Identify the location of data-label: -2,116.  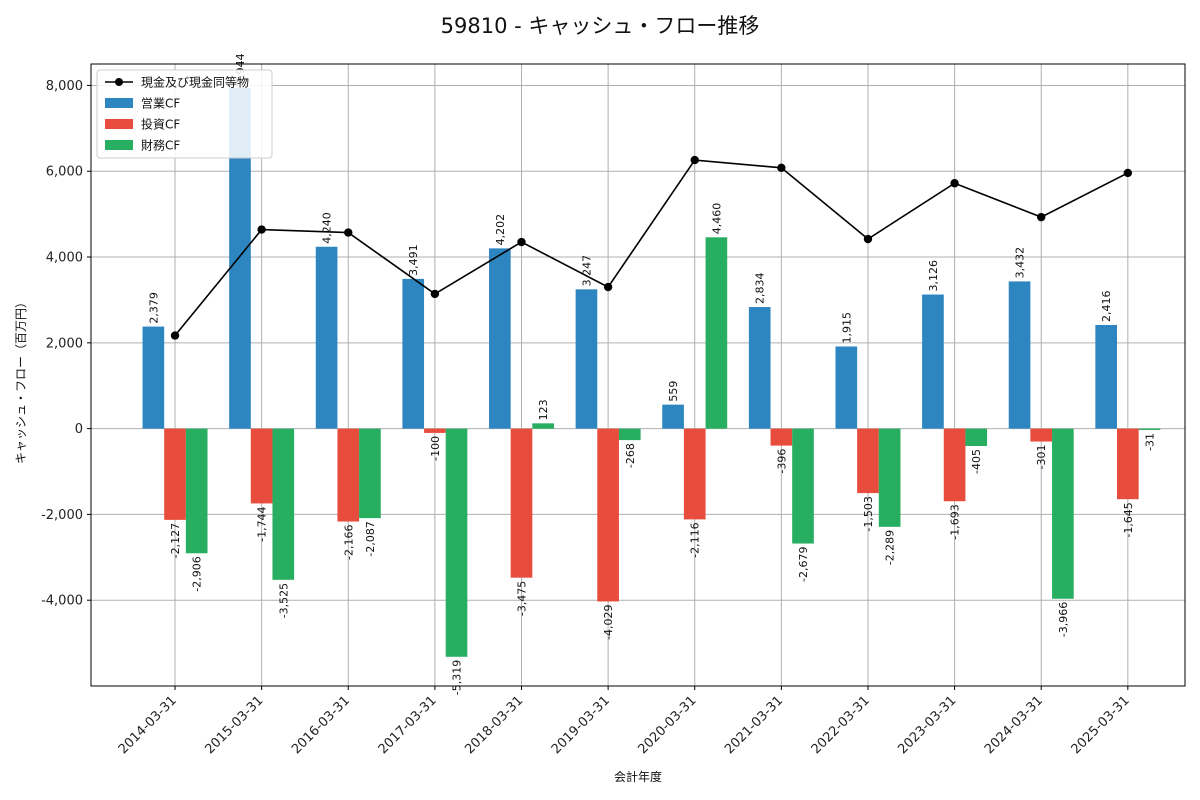
(695, 539).